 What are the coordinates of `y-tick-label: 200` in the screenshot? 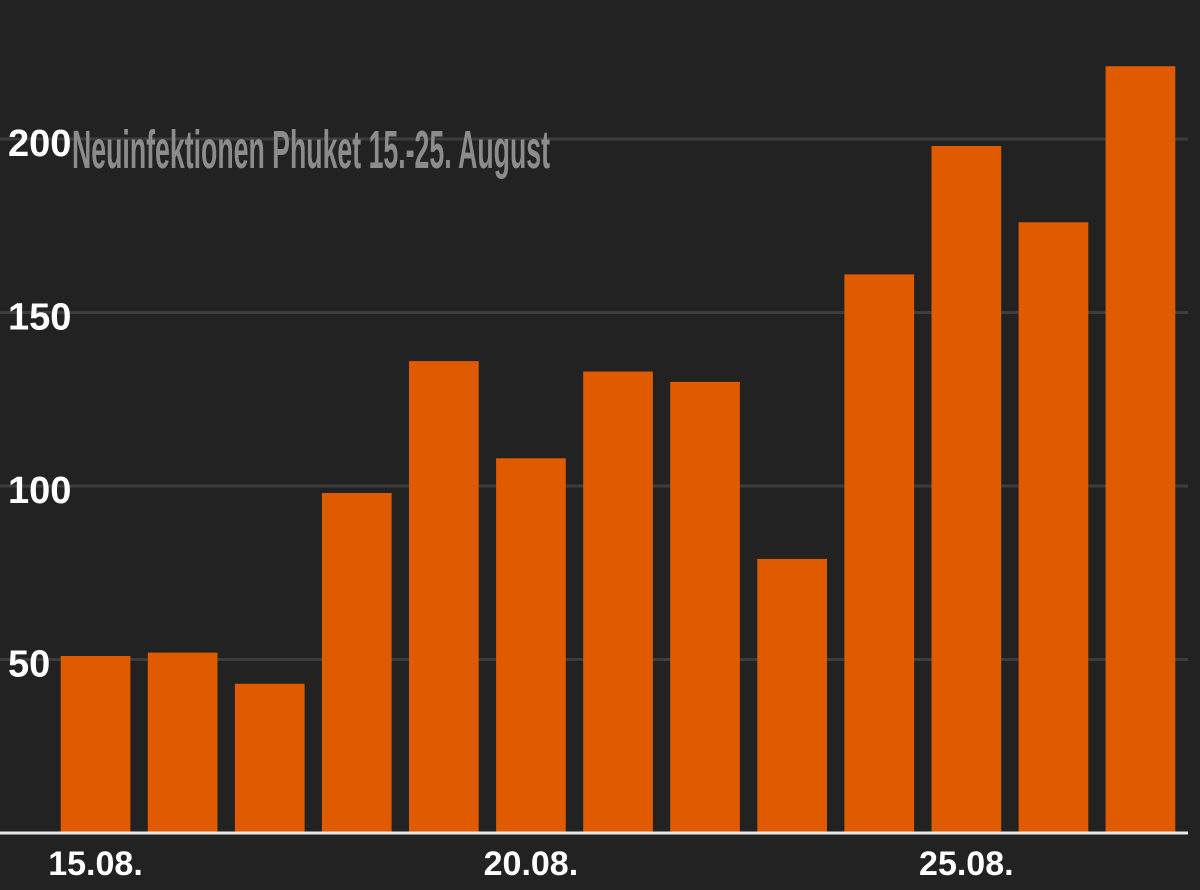 It's located at (39, 144).